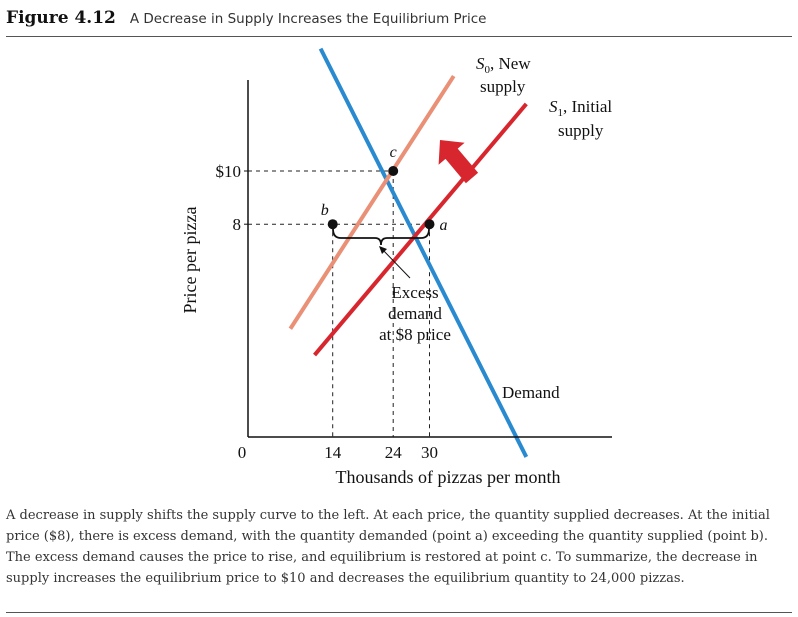 Image resolution: width=798 pixels, height=617 pixels. Describe the element at coordinates (394, 452) in the screenshot. I see `x-tick-label-24: 24` at that location.